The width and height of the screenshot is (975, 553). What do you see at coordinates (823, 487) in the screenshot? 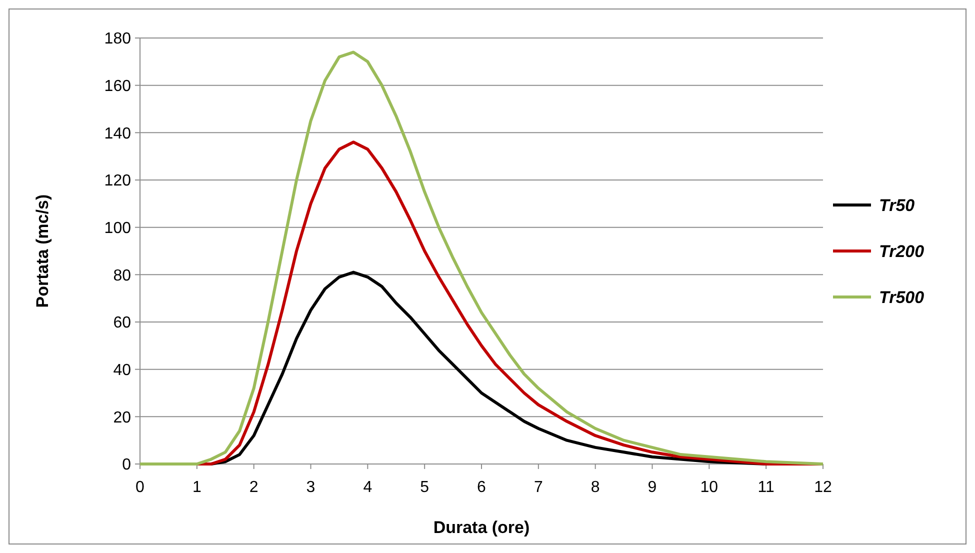
I see `x-tick-label: 12` at bounding box center [823, 487].